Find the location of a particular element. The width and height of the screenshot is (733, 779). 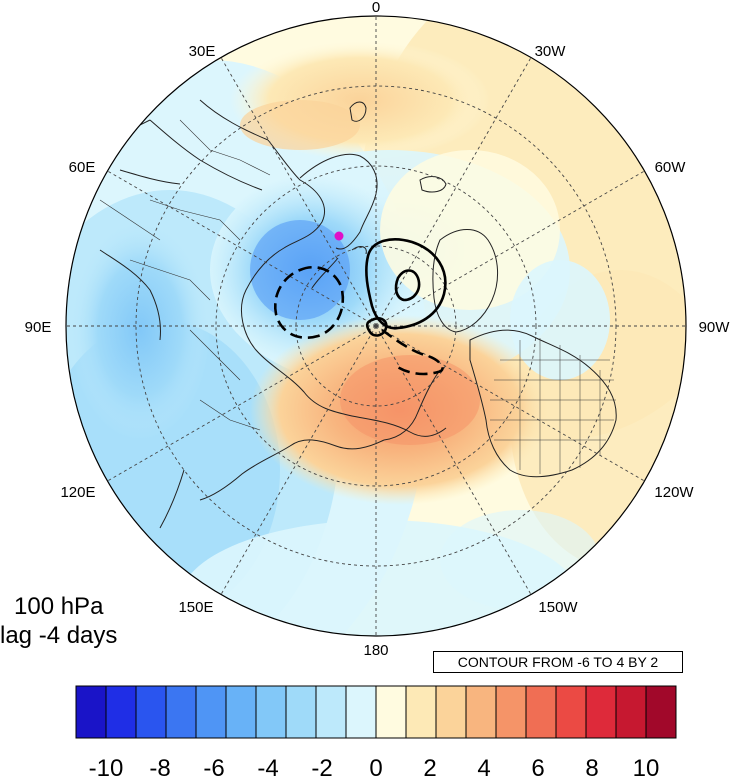

colorbar-tick-label: 10 is located at coordinates (646, 767).